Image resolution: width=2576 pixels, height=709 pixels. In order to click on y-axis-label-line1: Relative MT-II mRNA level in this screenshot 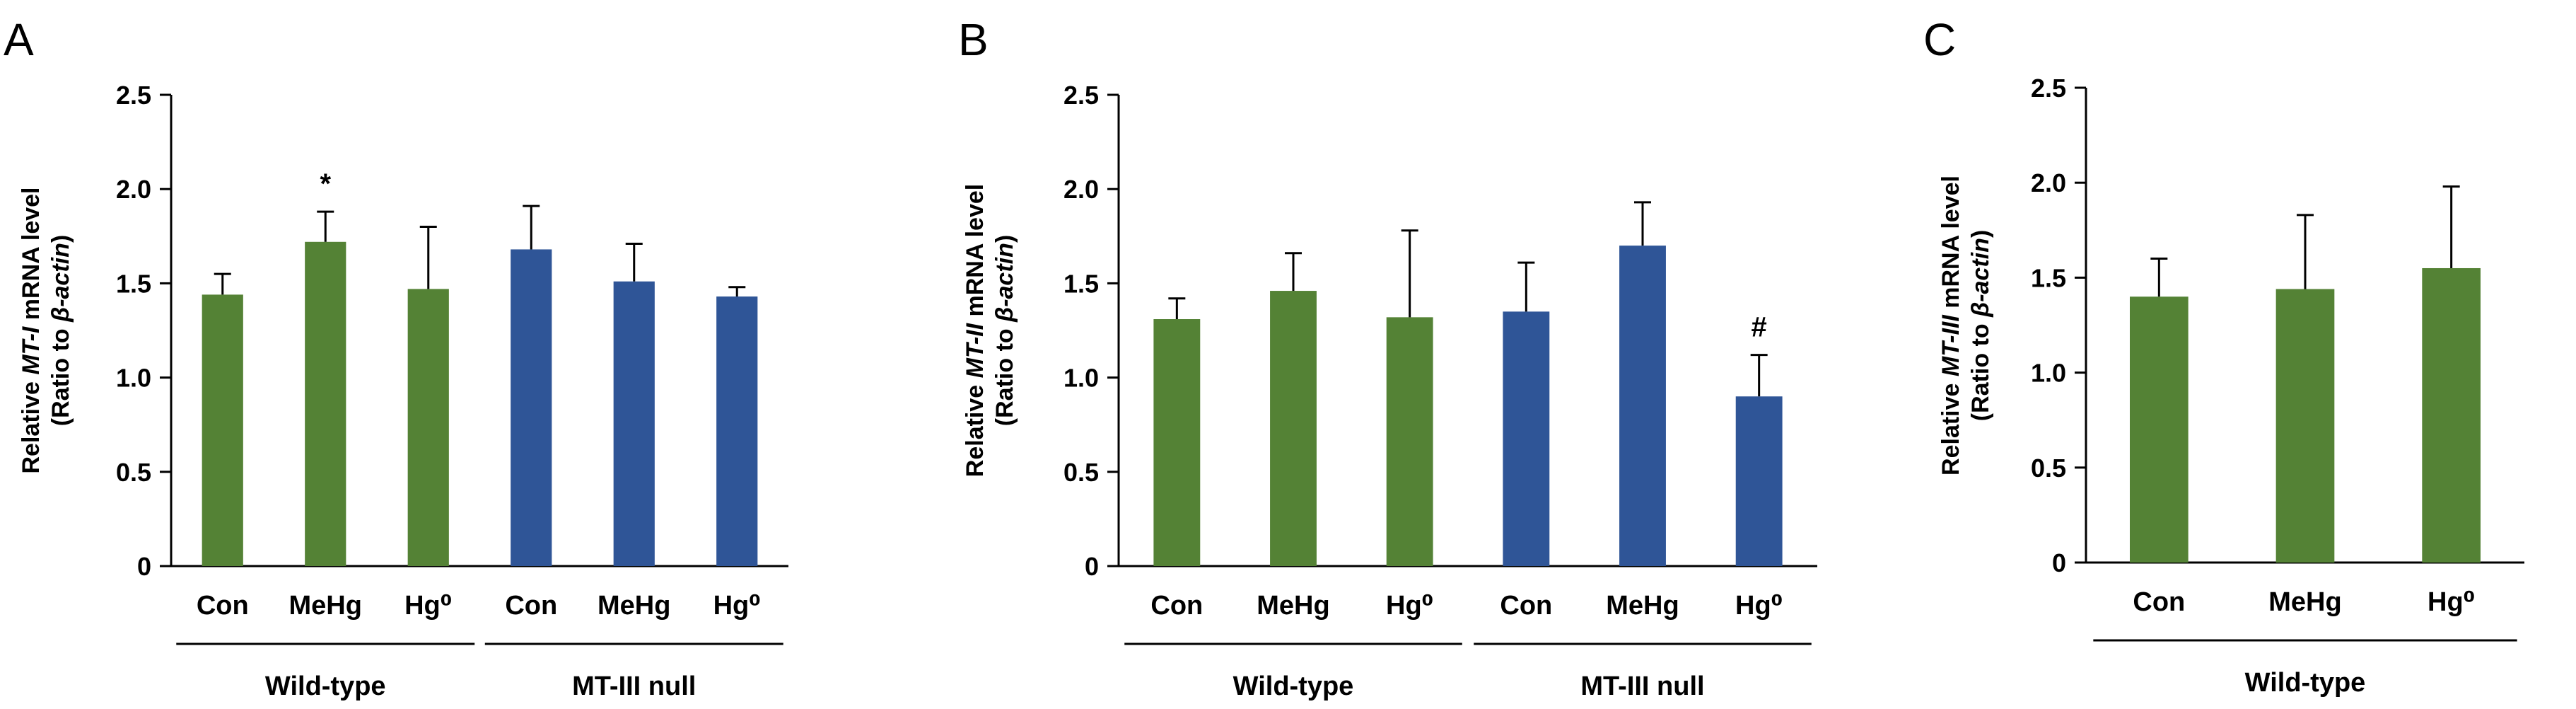, I will do `click(975, 331)`.